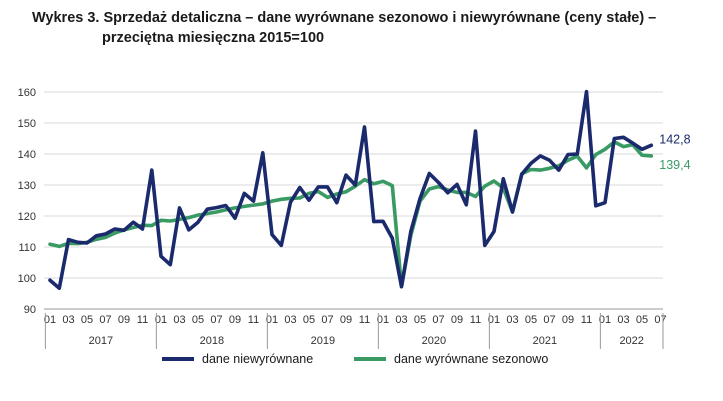  What do you see at coordinates (27, 124) in the screenshot?
I see `y-tick-label: 150` at bounding box center [27, 124].